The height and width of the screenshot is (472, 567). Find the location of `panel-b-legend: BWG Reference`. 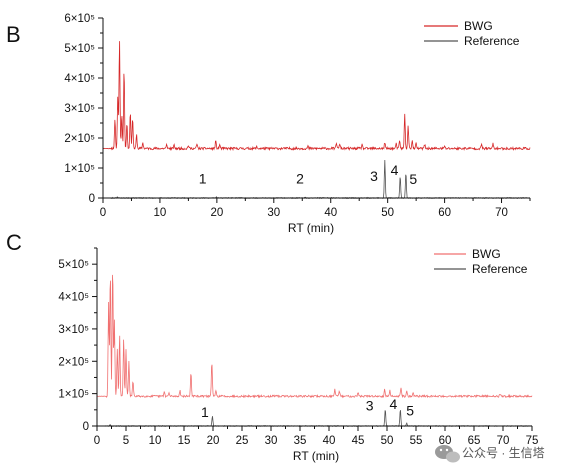

panel-b-legend: BWG Reference is located at coordinates (472, 33).